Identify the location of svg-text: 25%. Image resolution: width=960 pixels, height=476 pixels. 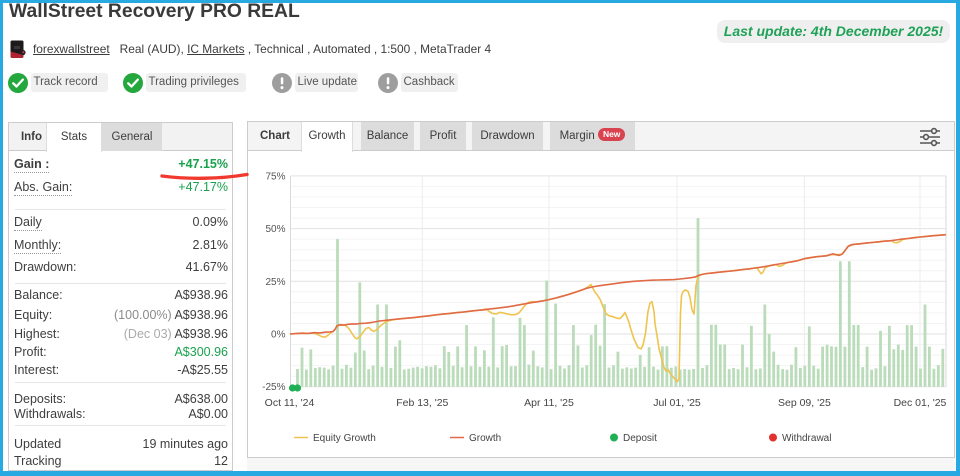
(275, 282).